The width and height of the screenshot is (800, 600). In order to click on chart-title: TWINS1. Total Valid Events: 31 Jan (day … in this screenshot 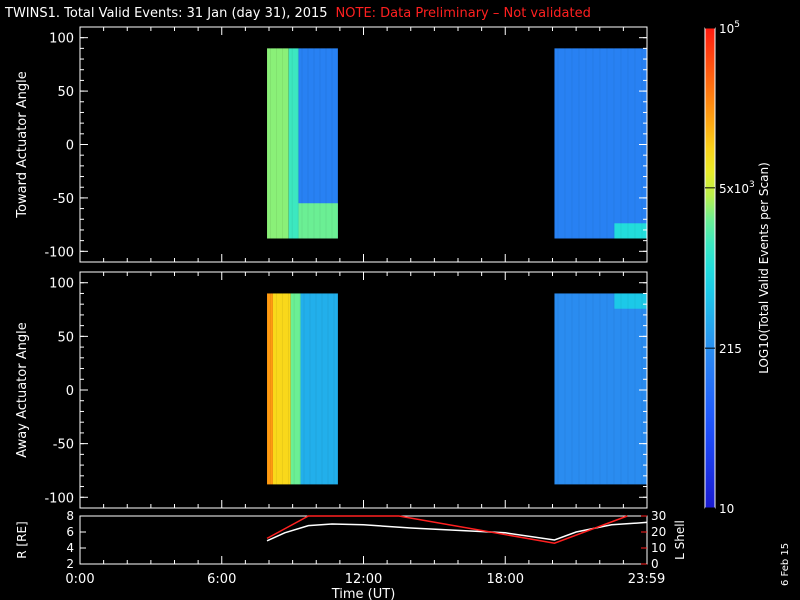, I will do `click(298, 13)`.